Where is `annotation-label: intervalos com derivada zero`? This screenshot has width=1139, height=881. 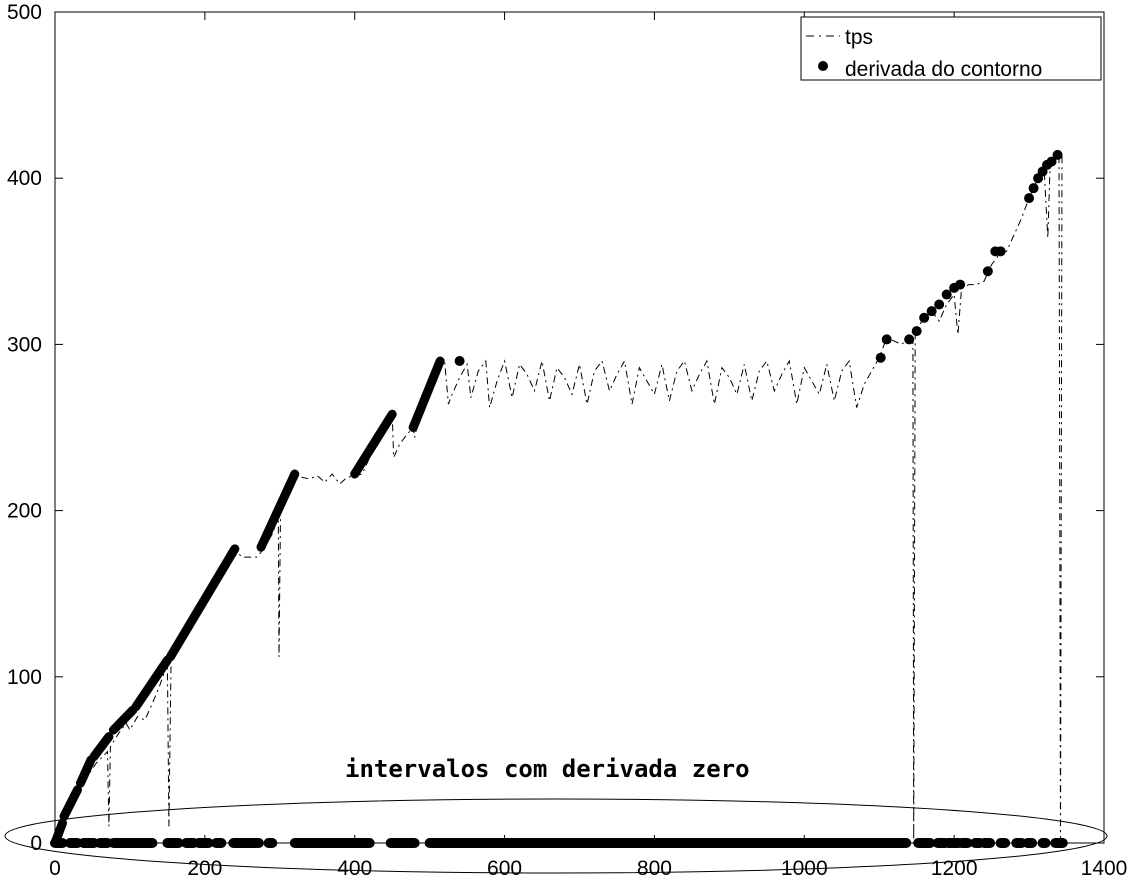
annotation-label: intervalos com derivada zero is located at coordinates (547, 769).